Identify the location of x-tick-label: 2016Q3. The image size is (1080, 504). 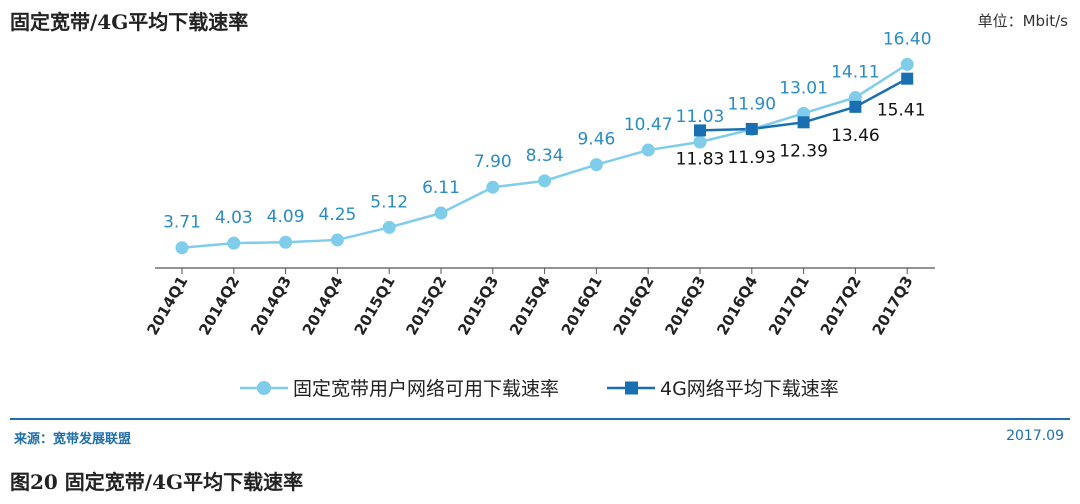
(685, 305).